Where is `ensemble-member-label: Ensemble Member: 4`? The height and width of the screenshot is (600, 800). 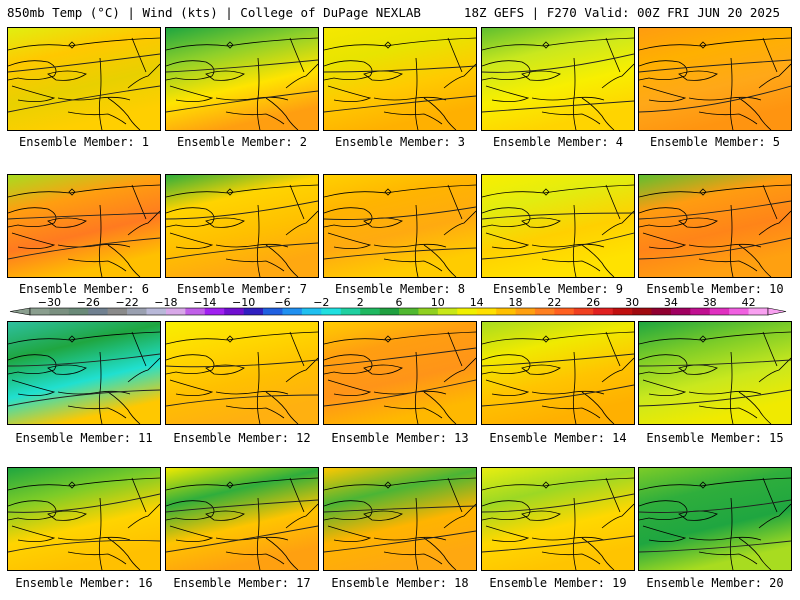 ensemble-member-label: Ensemble Member: 4 is located at coordinates (558, 142).